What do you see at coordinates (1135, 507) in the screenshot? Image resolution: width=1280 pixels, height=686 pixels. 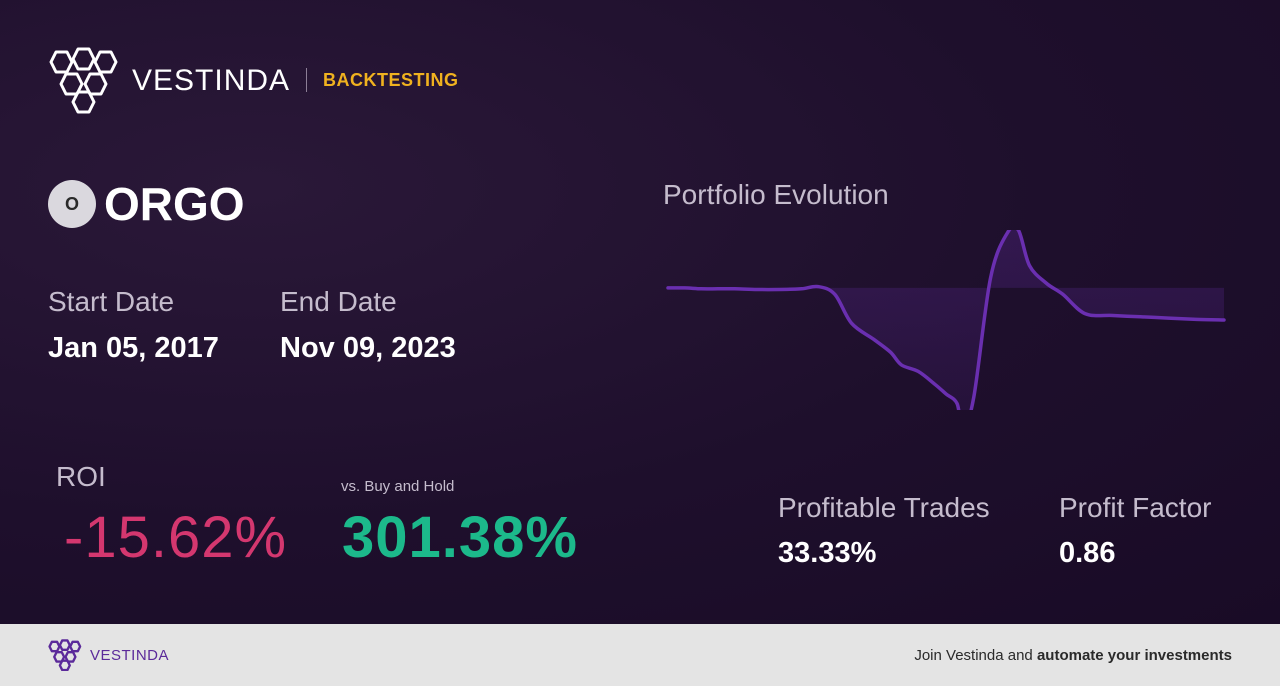 I see `profit-factor-label: Profit Factor` at bounding box center [1135, 507].